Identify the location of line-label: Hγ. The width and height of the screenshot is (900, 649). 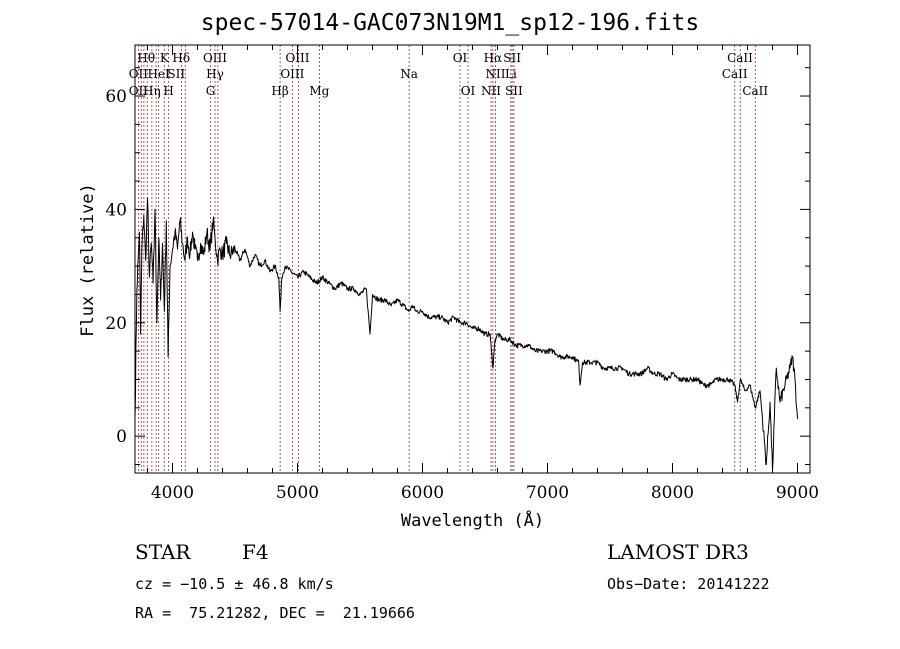
(215, 74).